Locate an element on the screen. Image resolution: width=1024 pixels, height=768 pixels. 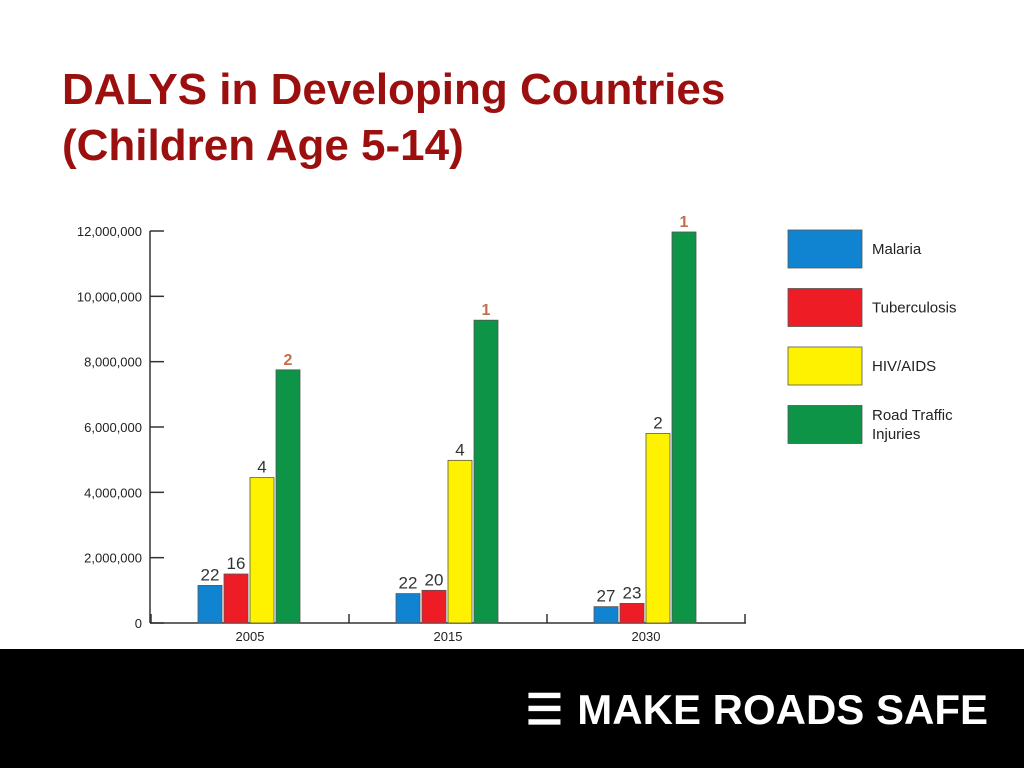
slide-title-line-1: DALYS in Developing Countries is located at coordinates (394, 89).